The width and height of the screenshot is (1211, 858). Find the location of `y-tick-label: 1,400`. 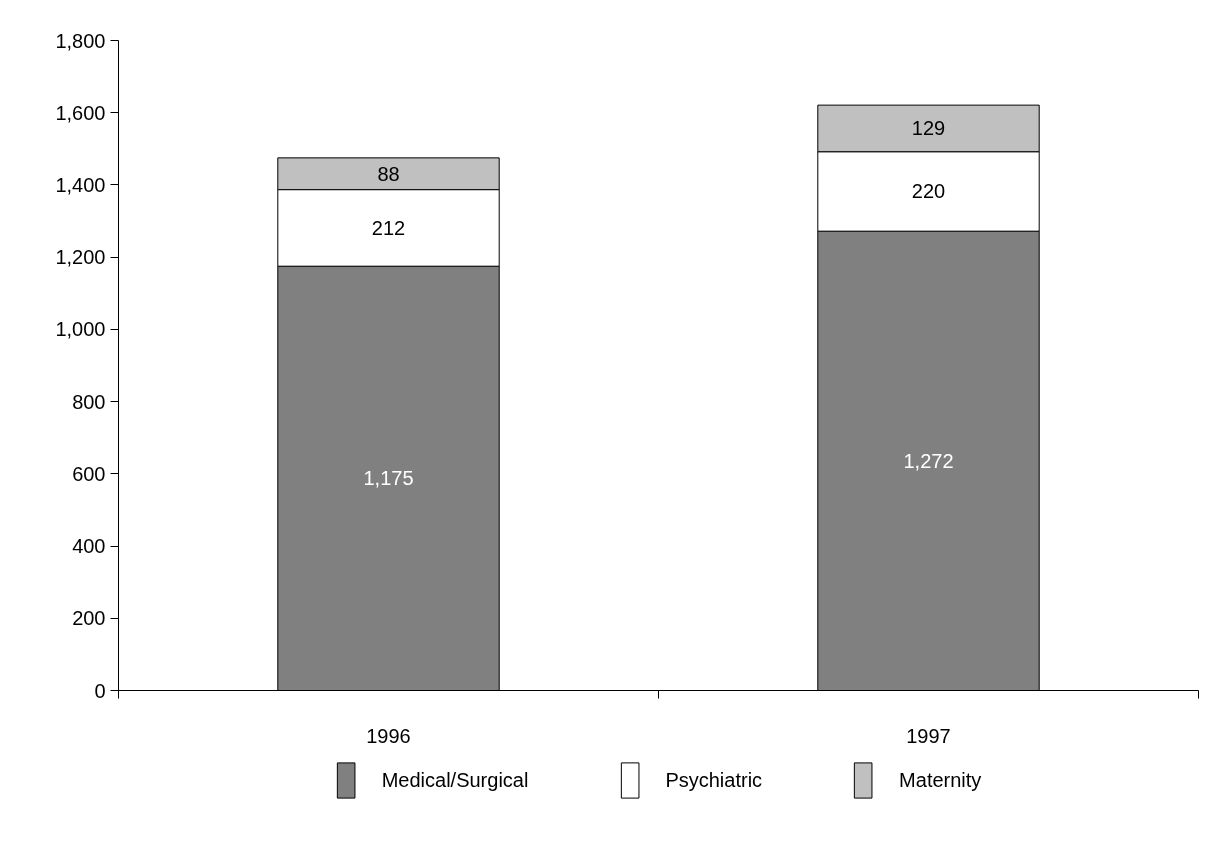

y-tick-label: 1,400 is located at coordinates (80, 184).